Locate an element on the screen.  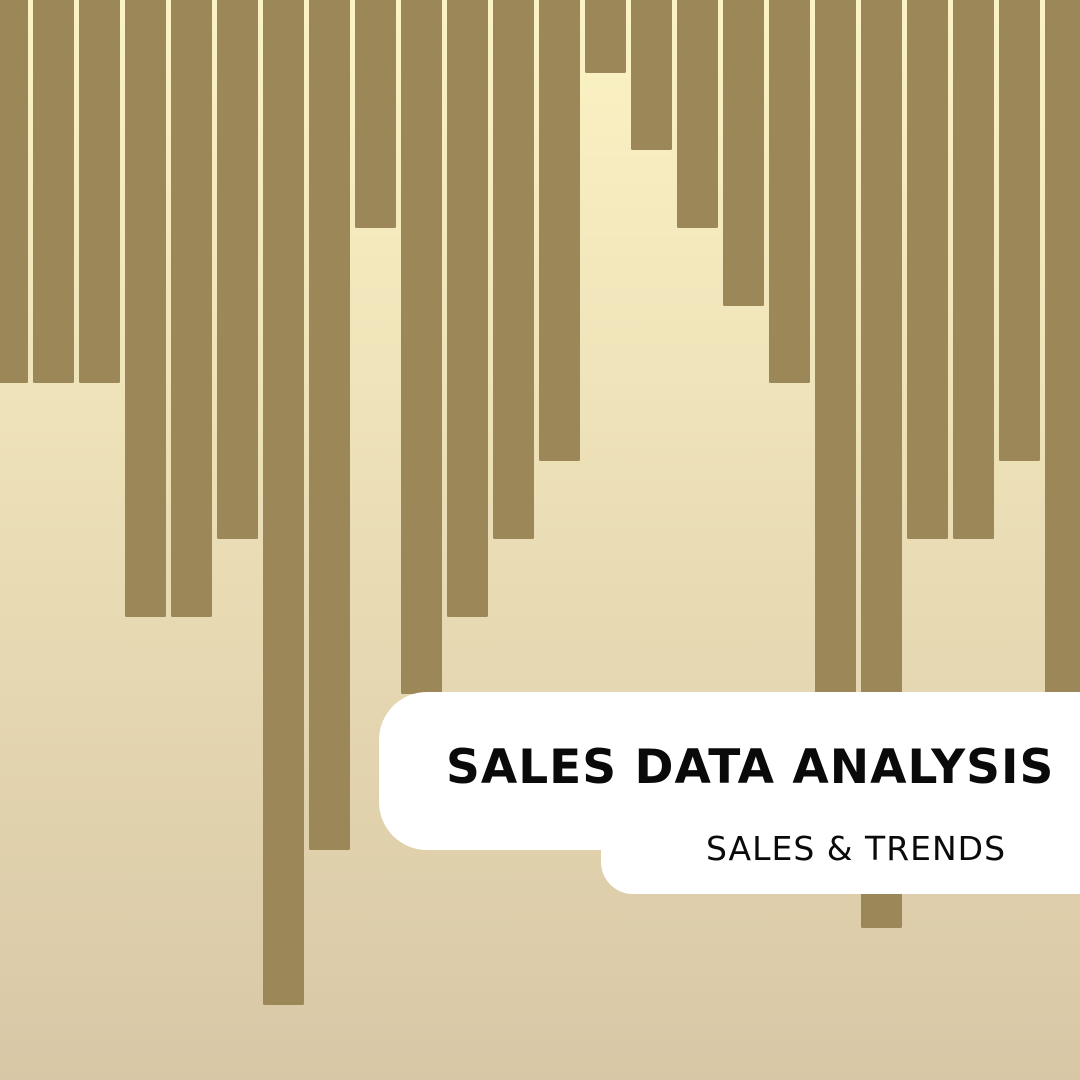
subtitle-card is located at coordinates (840, 847).